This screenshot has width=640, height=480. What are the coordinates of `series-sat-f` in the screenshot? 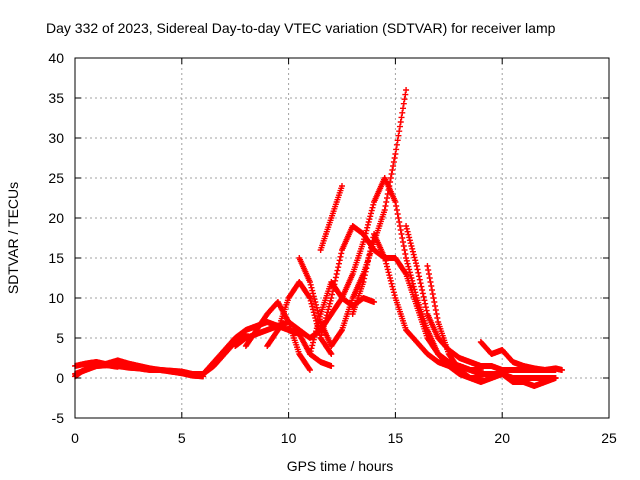 It's located at (277, 336).